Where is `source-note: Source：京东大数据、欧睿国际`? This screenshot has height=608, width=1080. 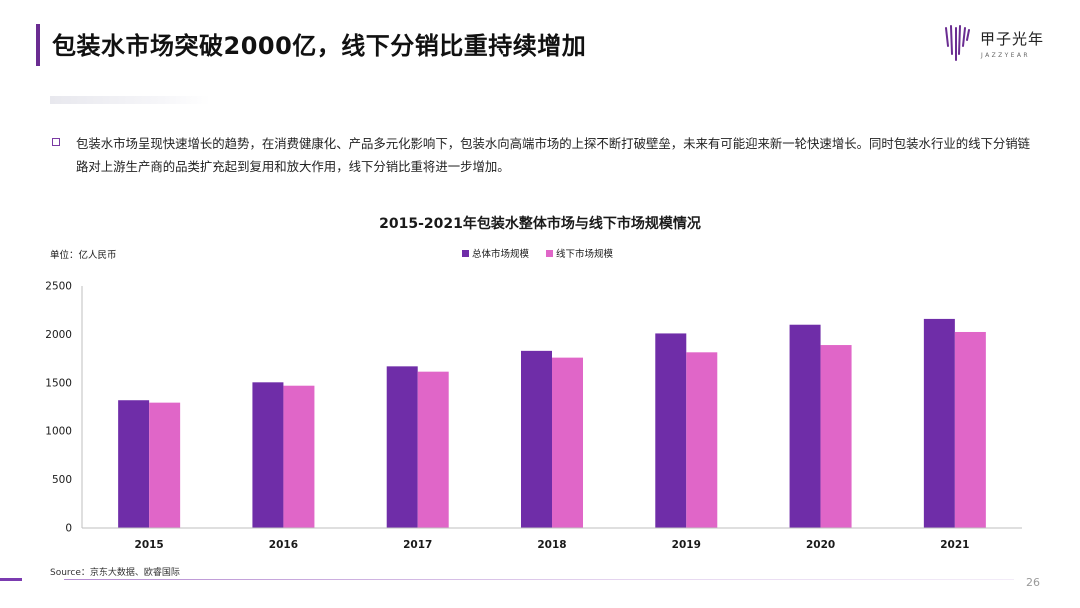
source-note: Source：京东大数据、欧睿国际 is located at coordinates (115, 573).